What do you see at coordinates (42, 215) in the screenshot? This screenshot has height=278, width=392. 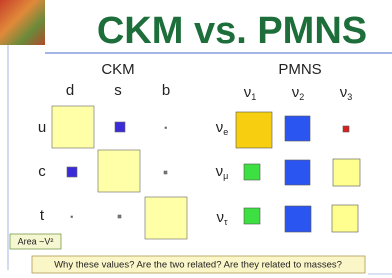 I see `row-label: t` at bounding box center [42, 215].